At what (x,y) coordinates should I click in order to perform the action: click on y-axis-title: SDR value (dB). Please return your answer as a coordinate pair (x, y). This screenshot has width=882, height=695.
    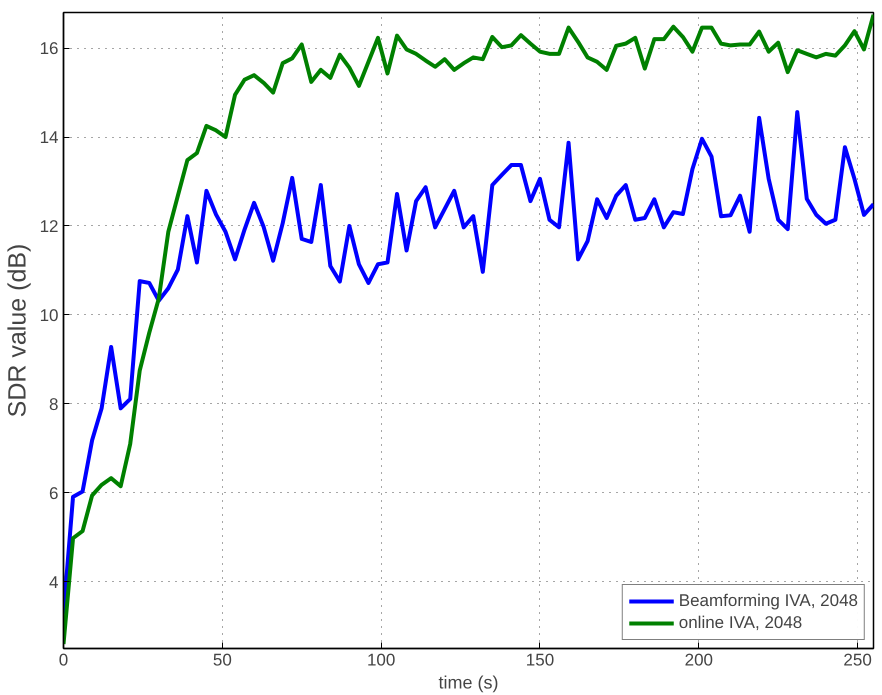
    Looking at the image, I should click on (18, 331).